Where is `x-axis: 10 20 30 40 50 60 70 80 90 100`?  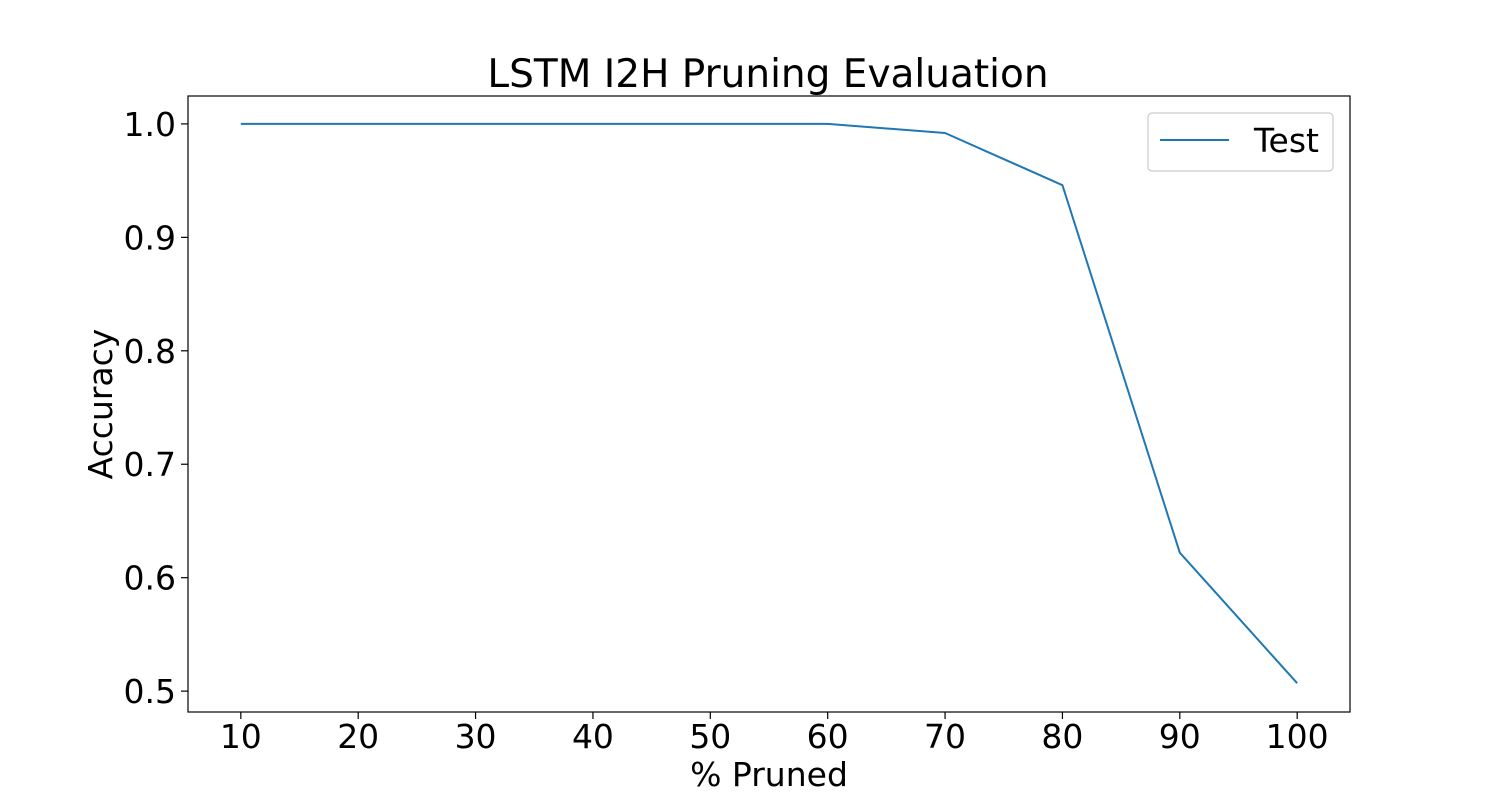
x-axis: 10 20 30 40 50 60 70 80 90 100 is located at coordinates (774, 734).